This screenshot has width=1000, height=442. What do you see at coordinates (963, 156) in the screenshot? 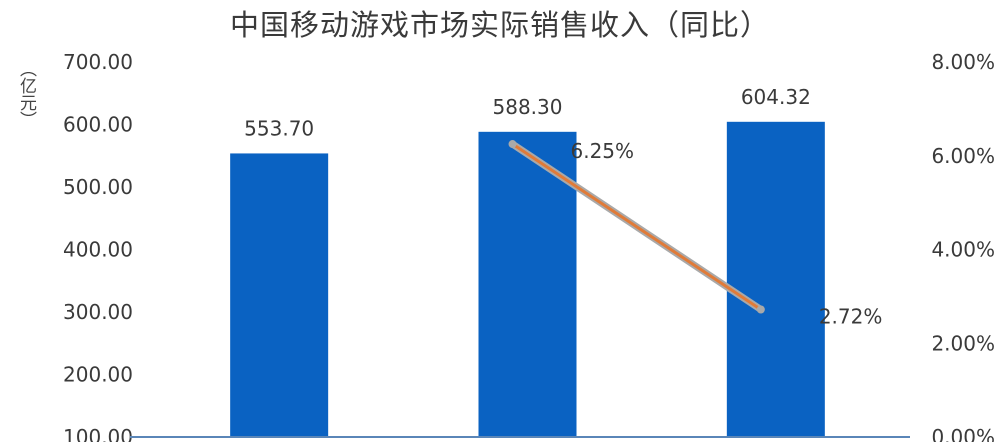
I see `y-right-tick-label: 6.00%` at bounding box center [963, 156].